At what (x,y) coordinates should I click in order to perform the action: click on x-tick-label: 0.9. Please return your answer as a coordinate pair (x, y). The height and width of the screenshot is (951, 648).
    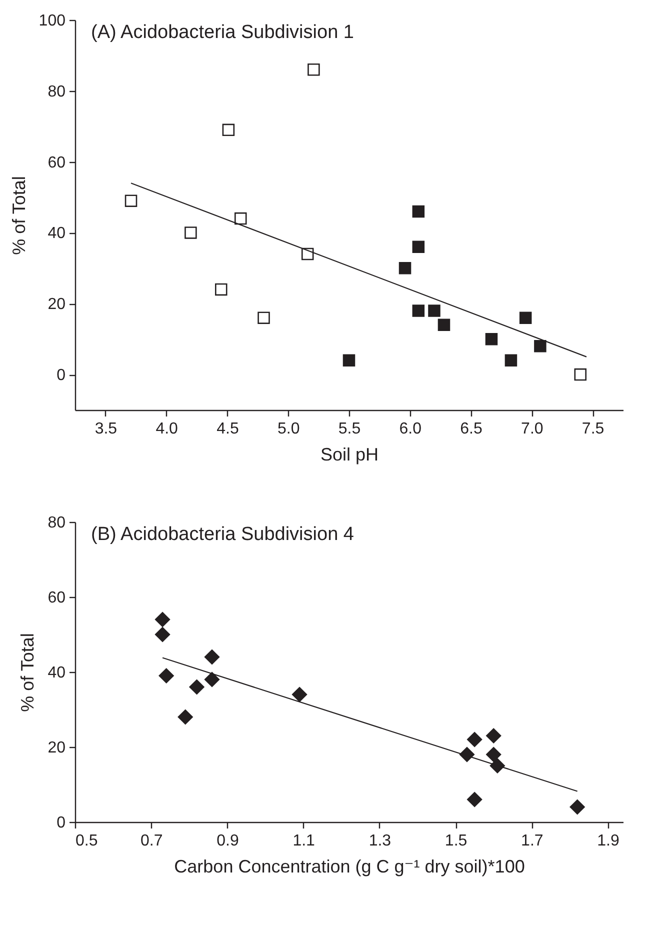
    Looking at the image, I should click on (227, 841).